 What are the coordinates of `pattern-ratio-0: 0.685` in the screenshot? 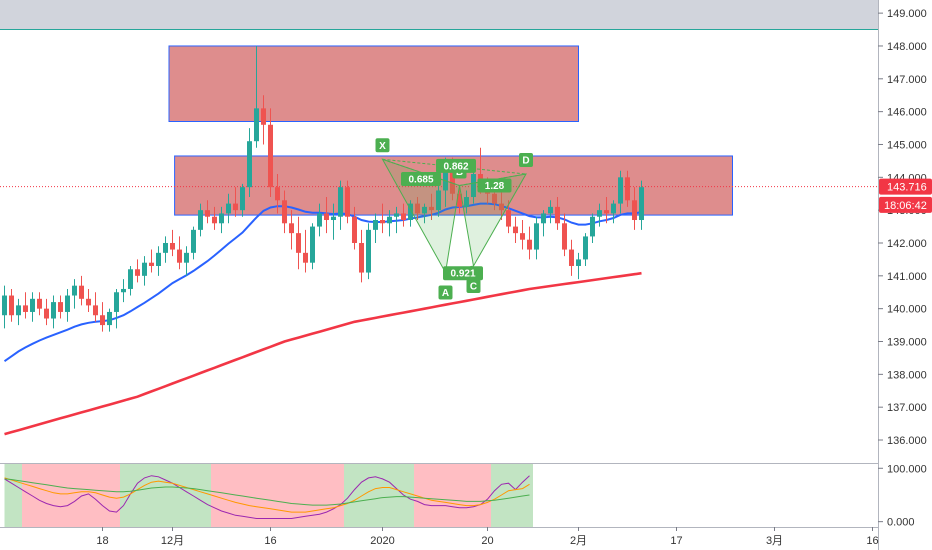 It's located at (421, 178).